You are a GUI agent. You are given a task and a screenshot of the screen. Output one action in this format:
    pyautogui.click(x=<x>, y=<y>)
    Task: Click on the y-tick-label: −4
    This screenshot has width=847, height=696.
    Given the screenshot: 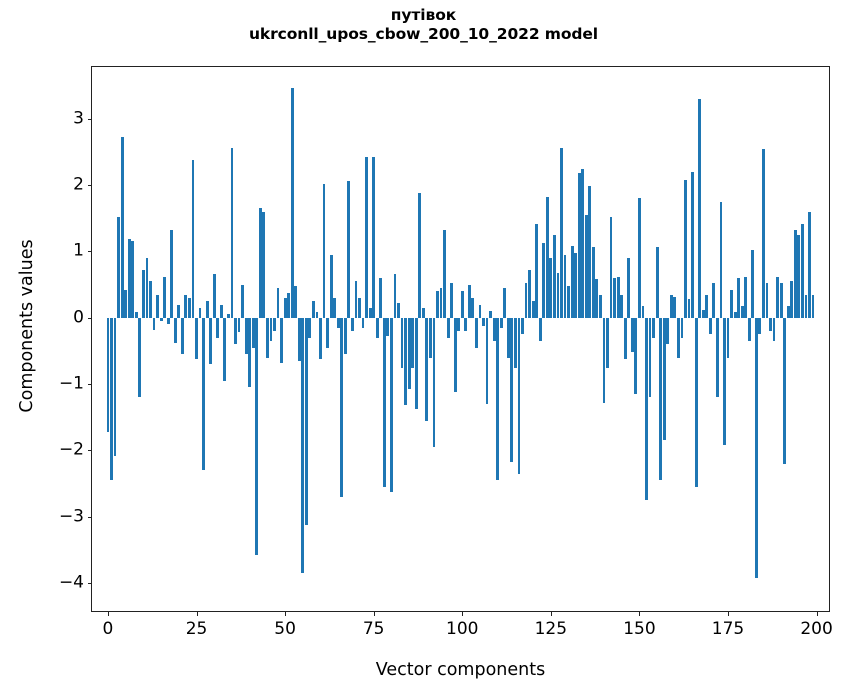 What is the action you would take?
    pyautogui.click(x=71, y=582)
    